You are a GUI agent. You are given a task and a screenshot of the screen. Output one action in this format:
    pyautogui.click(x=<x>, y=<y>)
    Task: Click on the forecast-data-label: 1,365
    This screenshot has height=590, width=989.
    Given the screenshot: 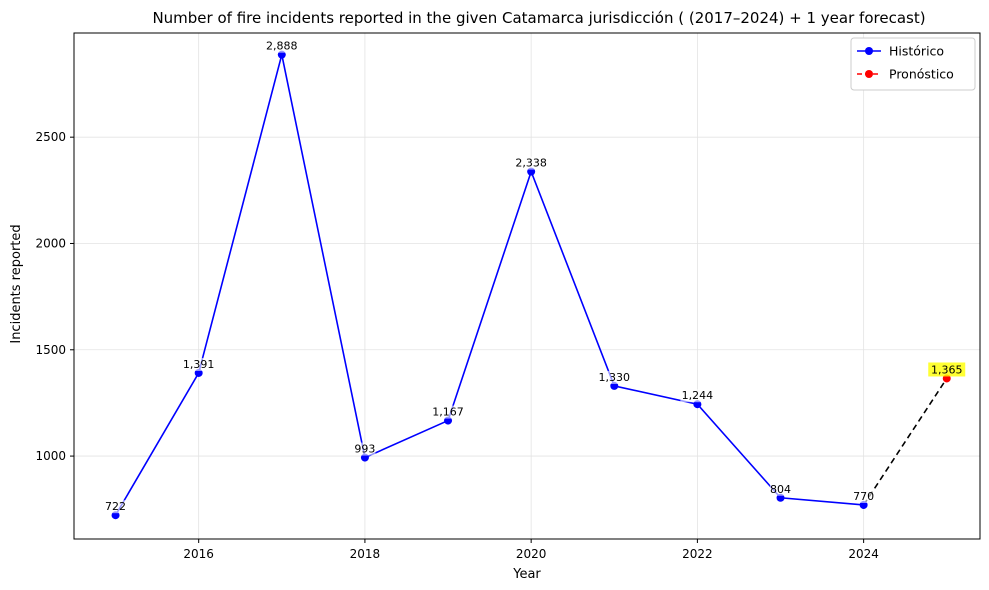 What is the action you would take?
    pyautogui.click(x=947, y=369)
    